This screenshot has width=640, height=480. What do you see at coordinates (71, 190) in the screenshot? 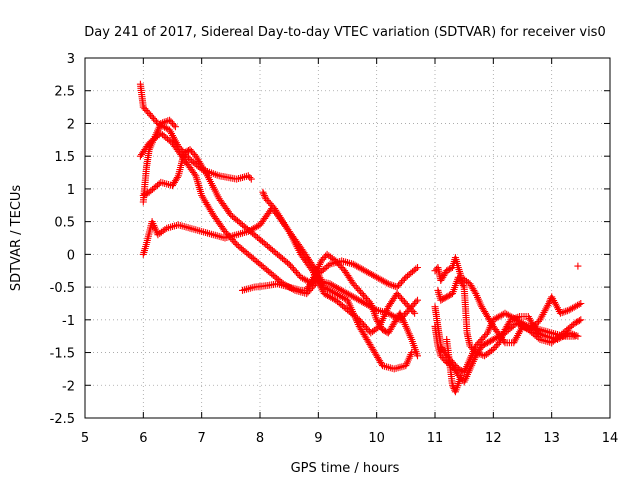
I see `y-tick-label: 1` at bounding box center [71, 190].